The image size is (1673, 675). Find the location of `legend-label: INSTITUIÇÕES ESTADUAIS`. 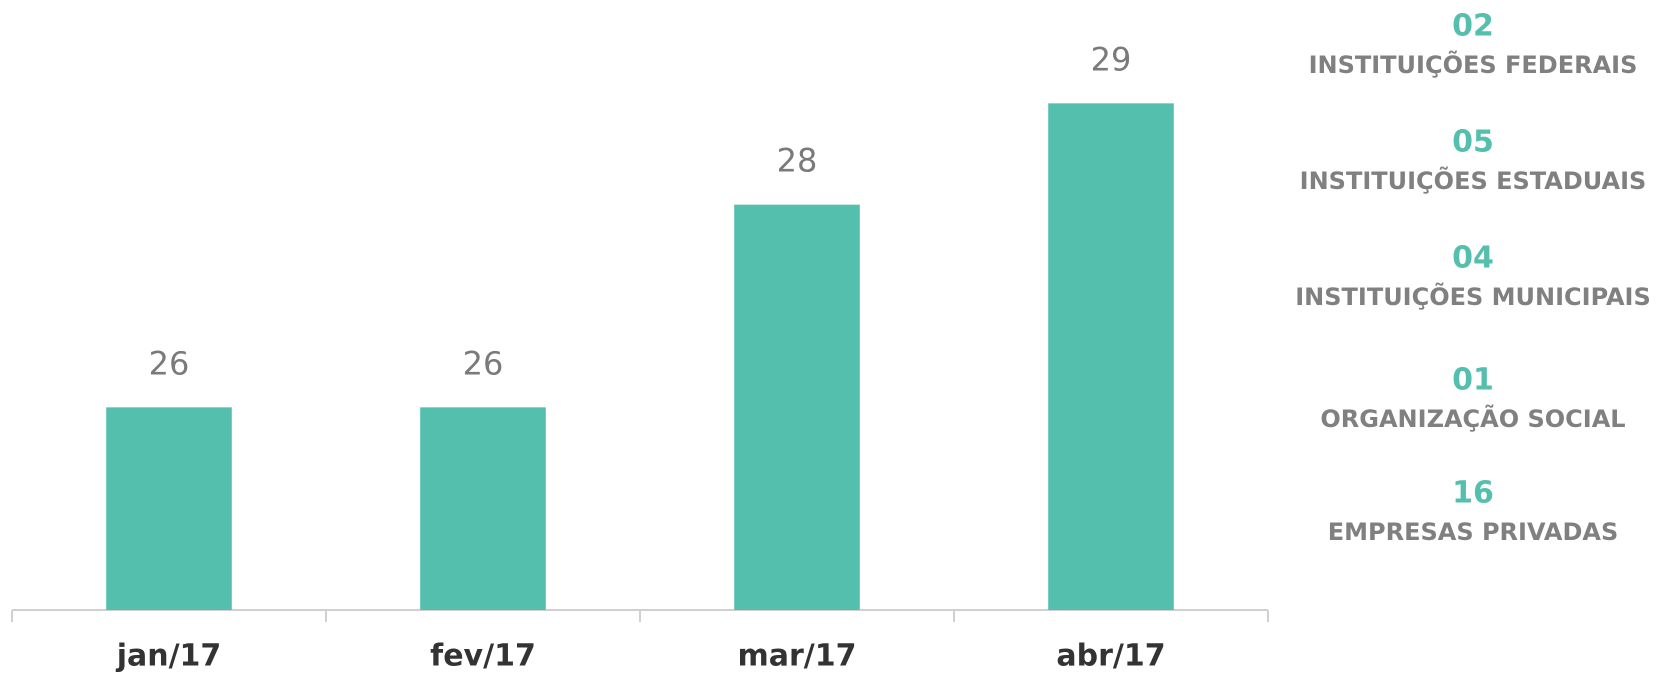

legend-label: INSTITUIÇÕES ESTADUAIS is located at coordinates (1473, 180).